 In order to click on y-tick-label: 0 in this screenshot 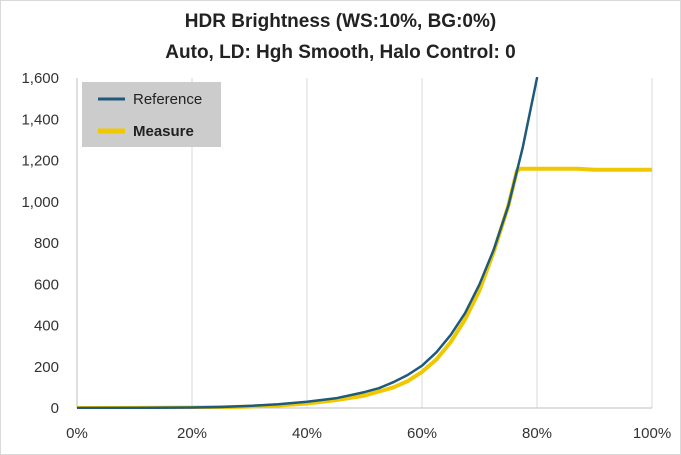, I will do `click(55, 408)`.